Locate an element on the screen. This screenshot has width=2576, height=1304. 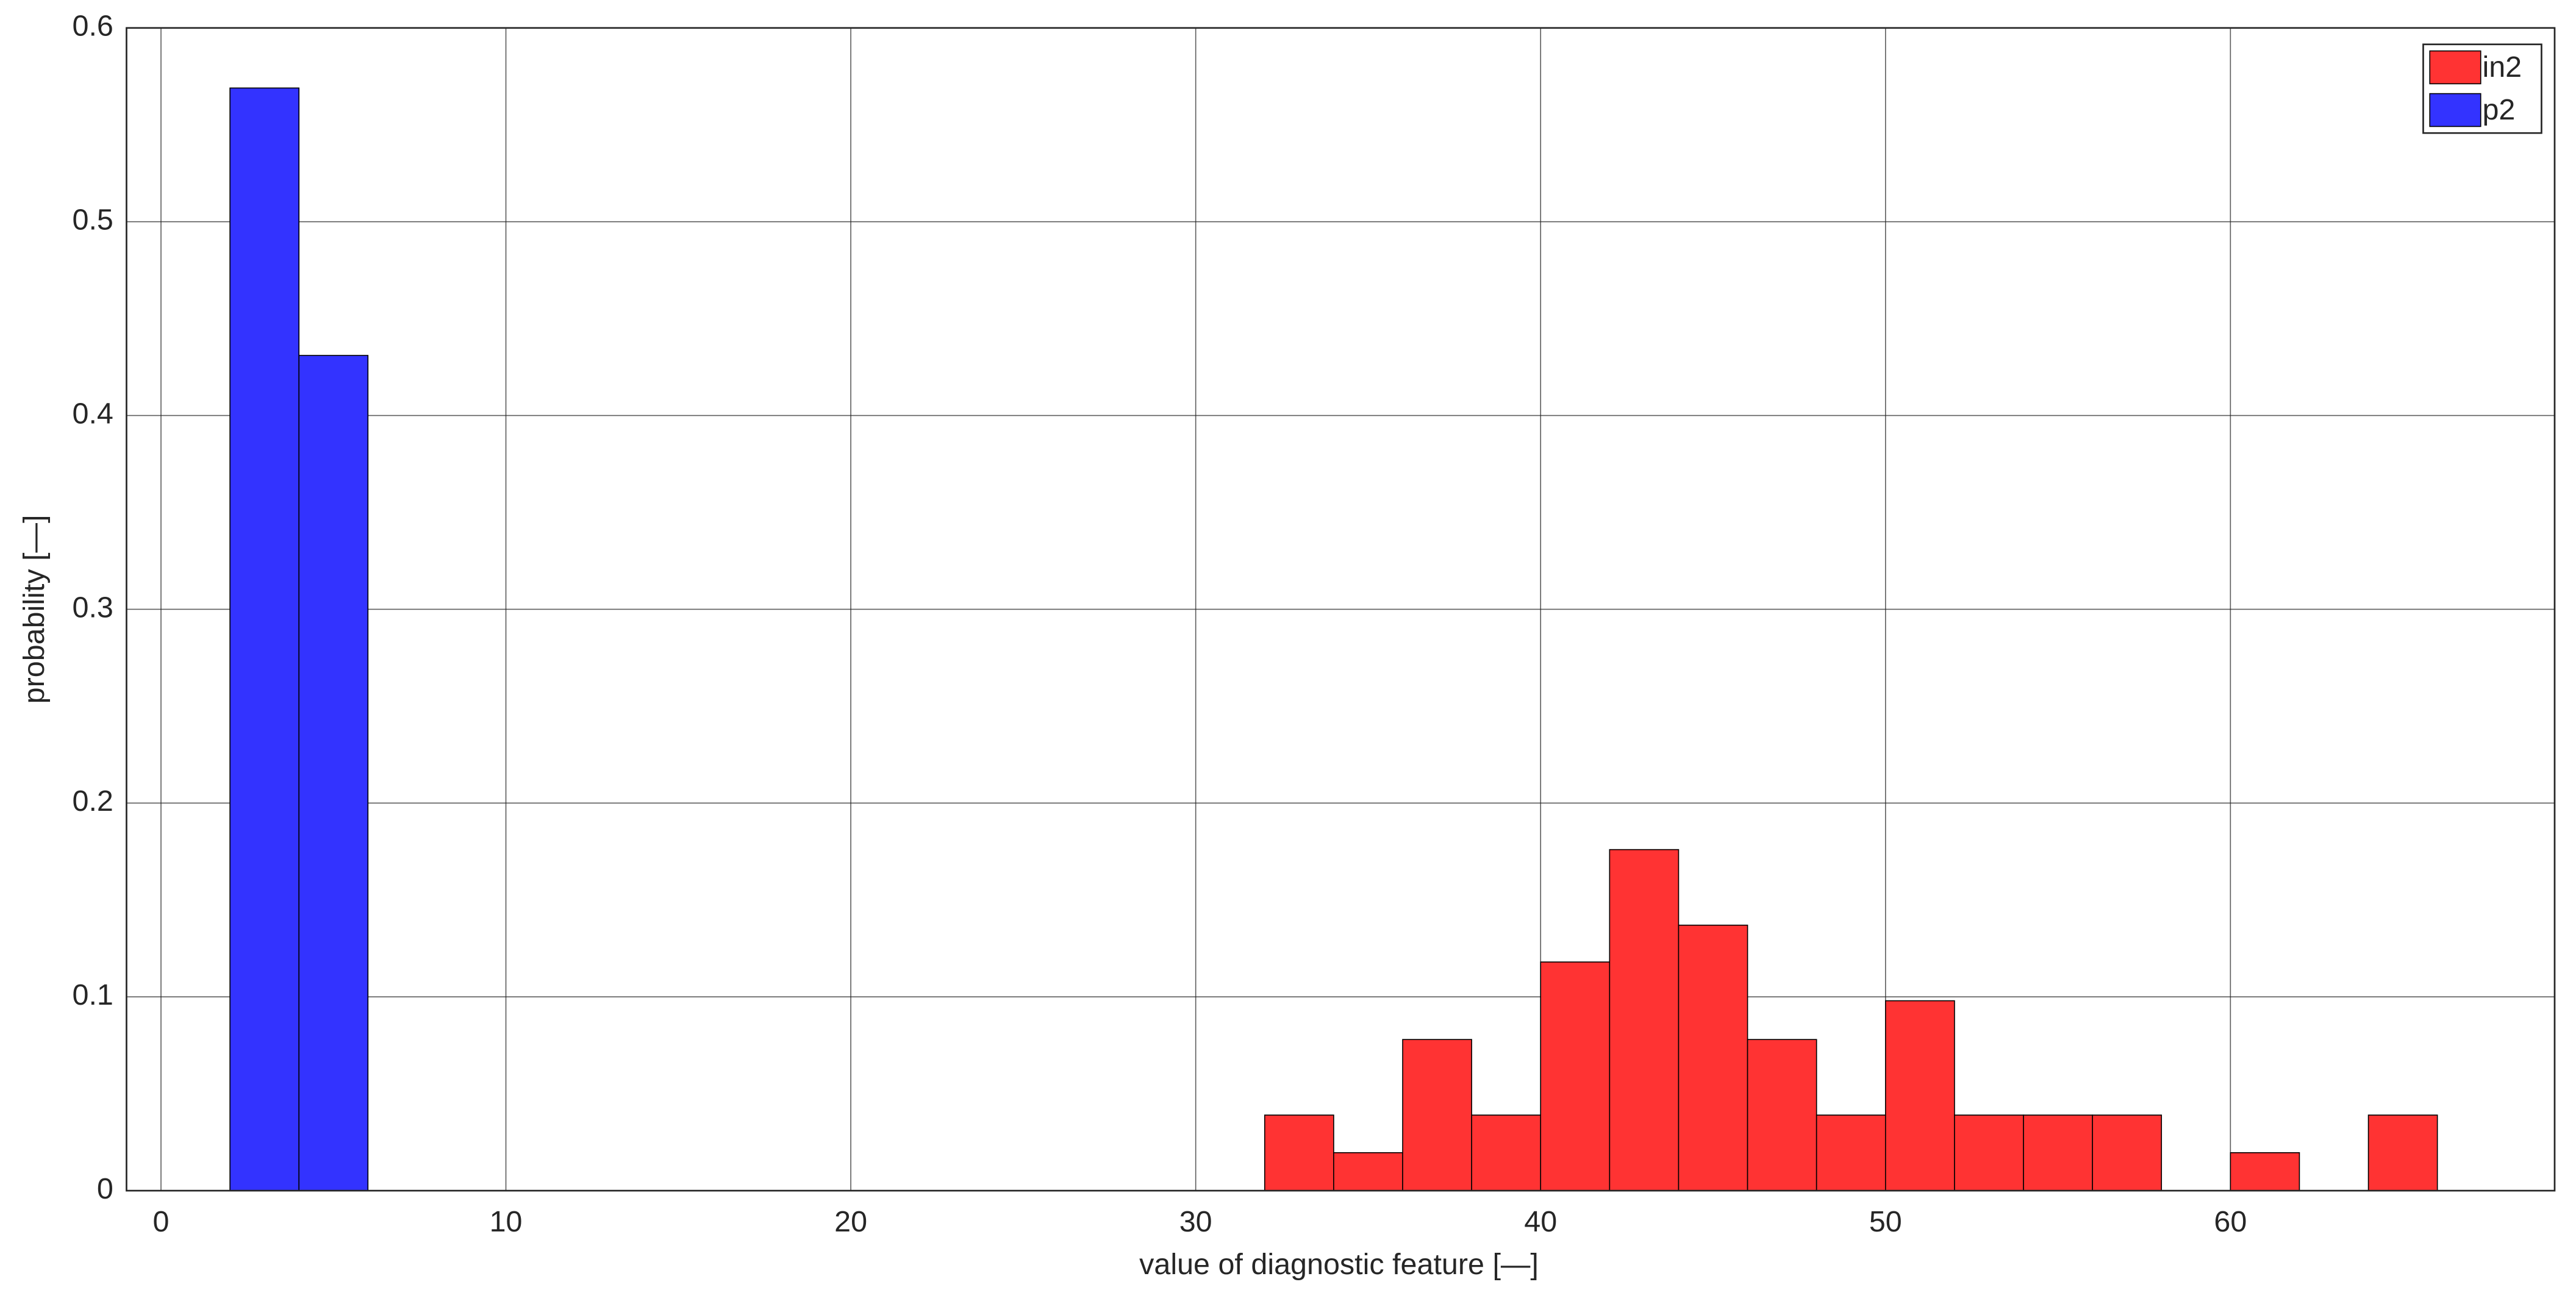
y-tick-label: 0.2 is located at coordinates (92, 801).